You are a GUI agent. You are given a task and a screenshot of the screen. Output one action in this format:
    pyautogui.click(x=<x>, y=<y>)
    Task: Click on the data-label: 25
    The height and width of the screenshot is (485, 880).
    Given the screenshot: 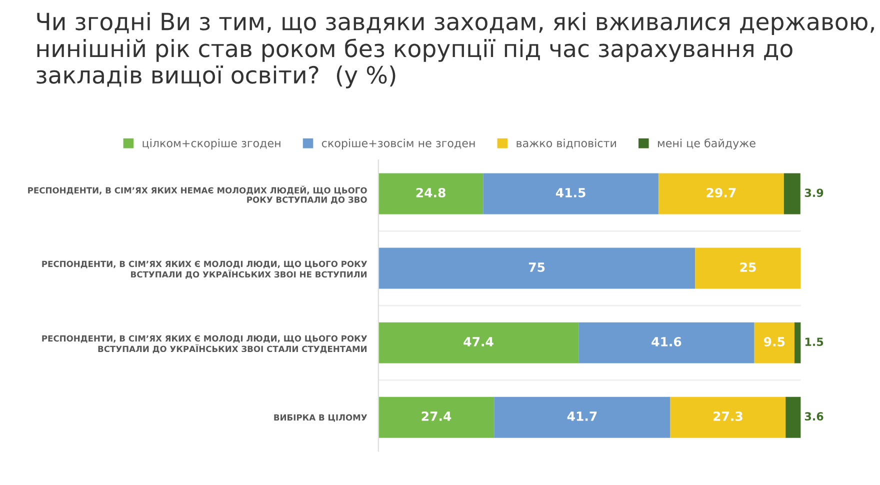 What is the action you would take?
    pyautogui.click(x=748, y=267)
    